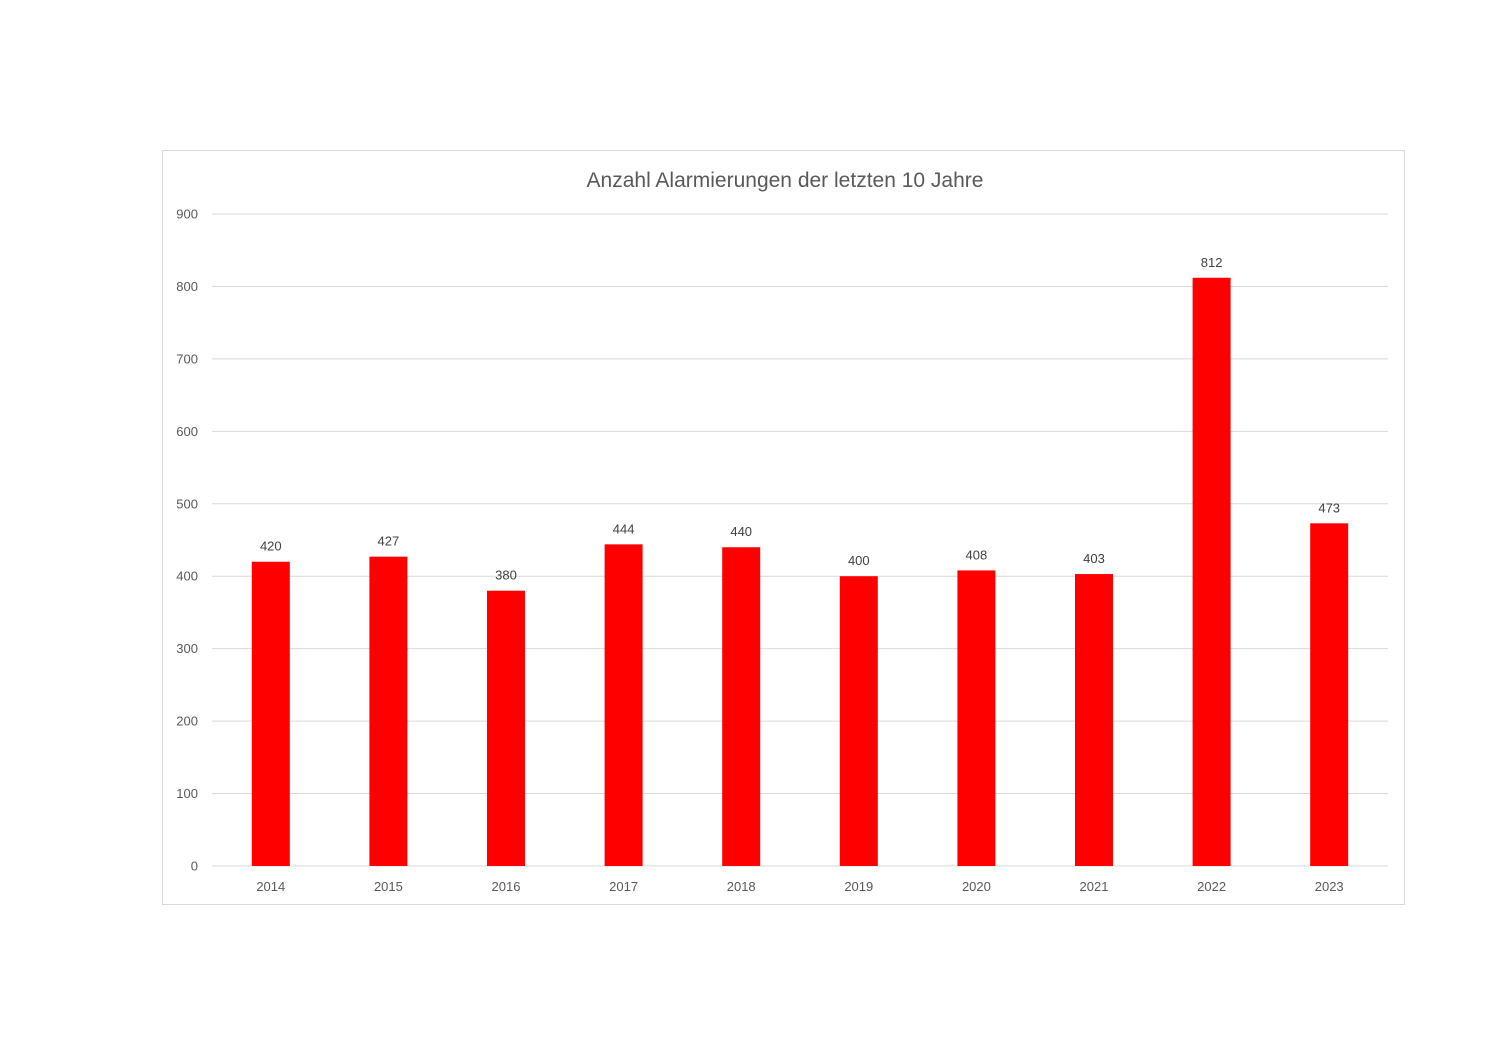 The width and height of the screenshot is (1497, 1058). What do you see at coordinates (1212, 262) in the screenshot?
I see `data-label-2022: 812` at bounding box center [1212, 262].